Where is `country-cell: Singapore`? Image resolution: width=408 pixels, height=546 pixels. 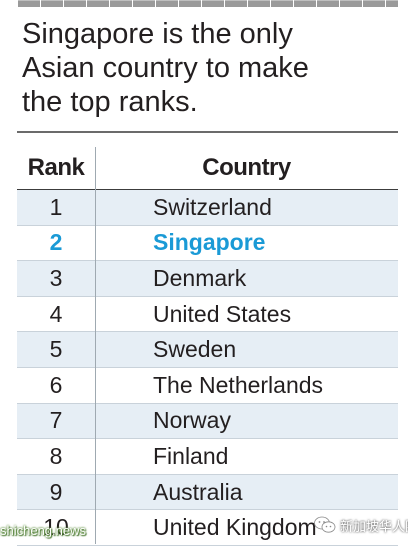 country-cell: Singapore is located at coordinates (209, 242).